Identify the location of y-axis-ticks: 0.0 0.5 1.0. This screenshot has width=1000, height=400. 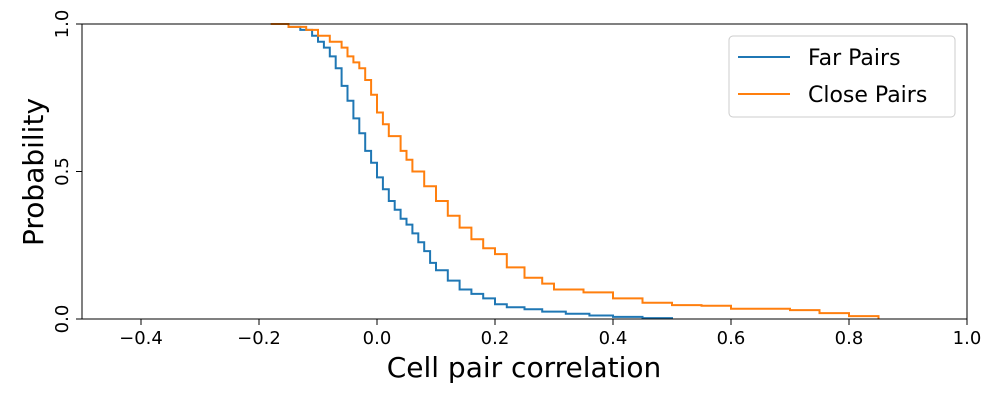
(67, 172).